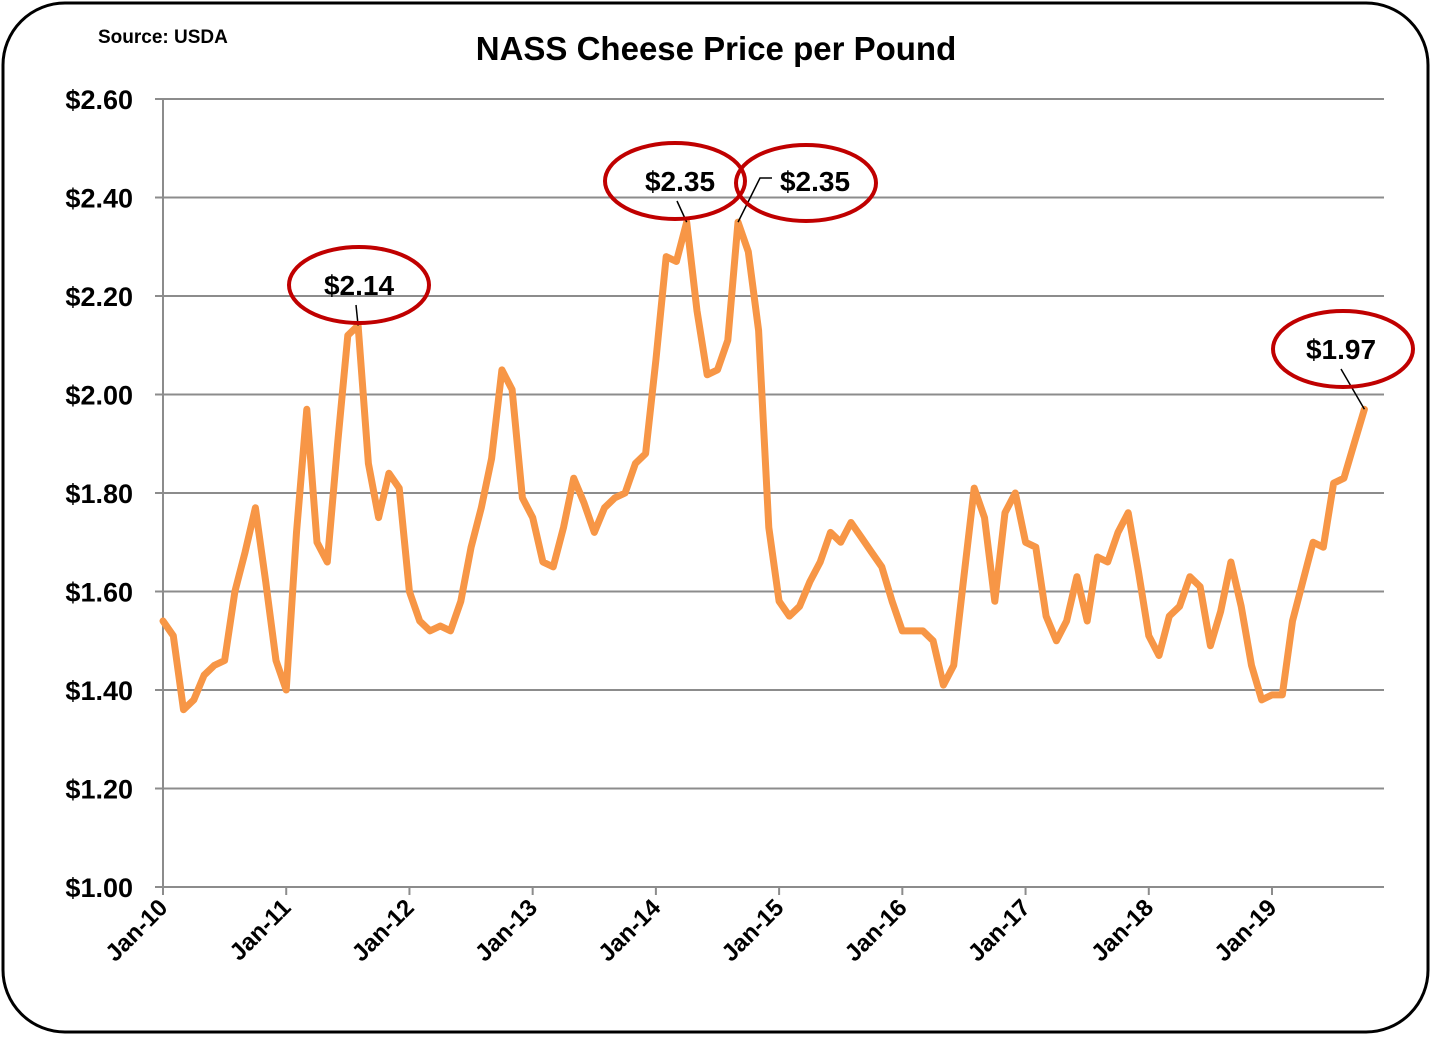 The image size is (1431, 1040). I want to click on source-note: Source: USDA, so click(163, 37).